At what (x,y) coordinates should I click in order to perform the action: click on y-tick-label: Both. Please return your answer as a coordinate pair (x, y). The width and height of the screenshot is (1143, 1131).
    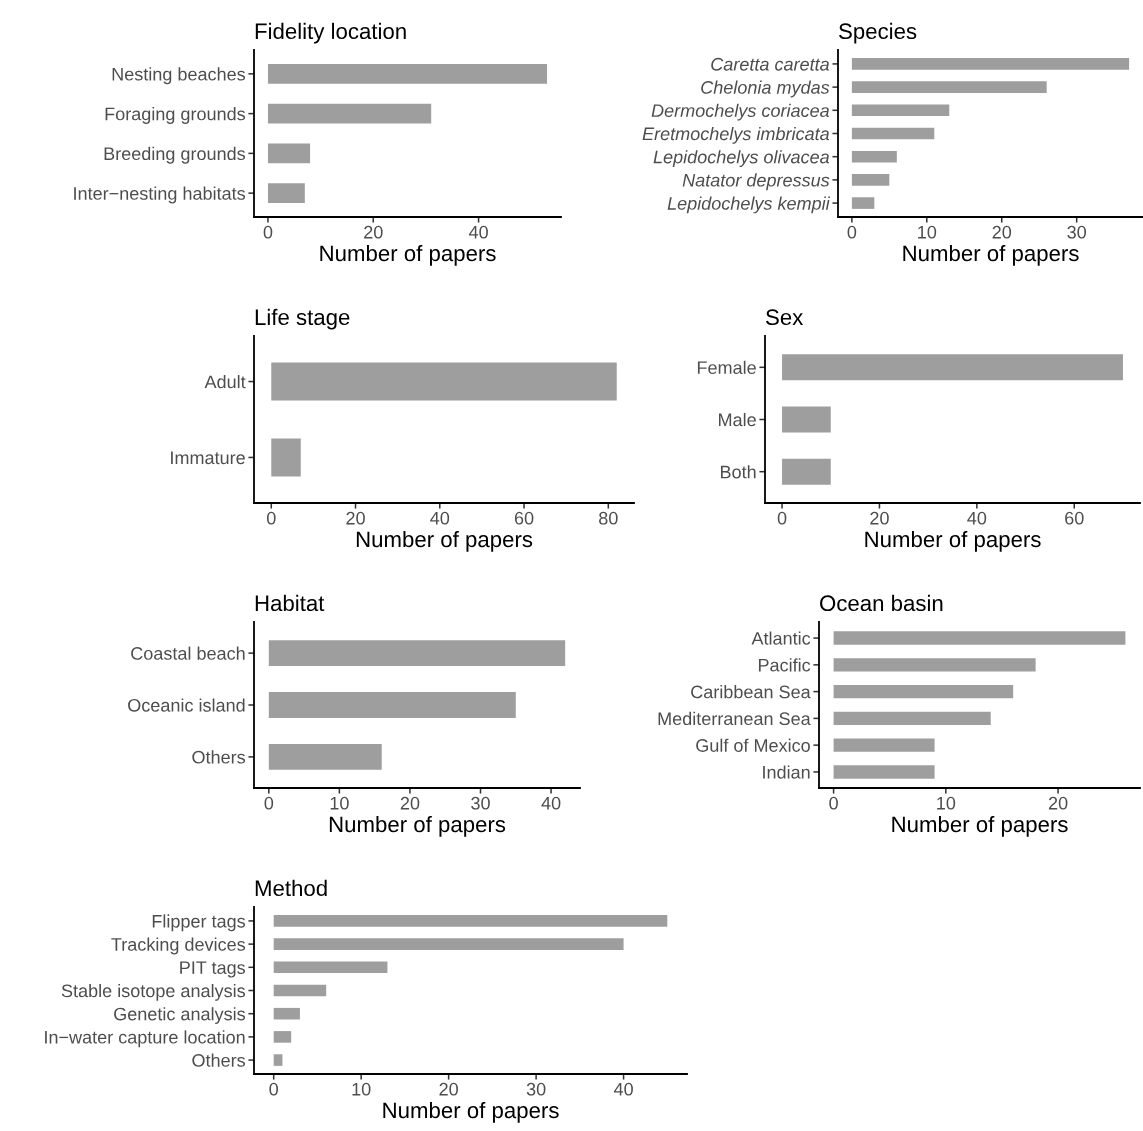
    Looking at the image, I should click on (738, 472).